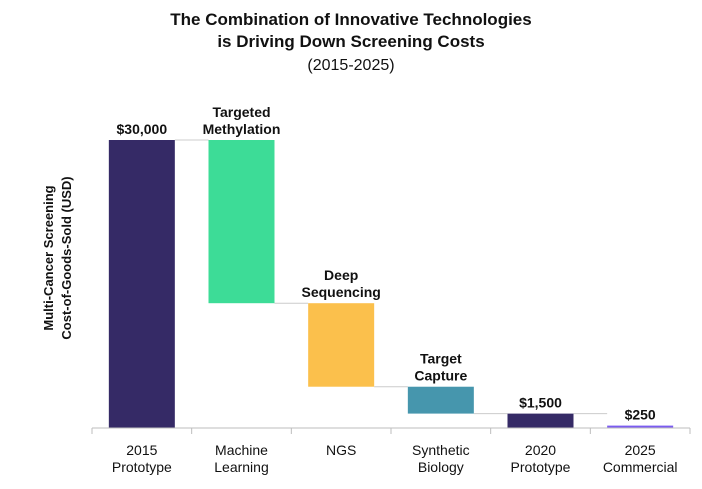 This screenshot has height=489, width=702. I want to click on x-tick-label: 2015, so click(141, 450).